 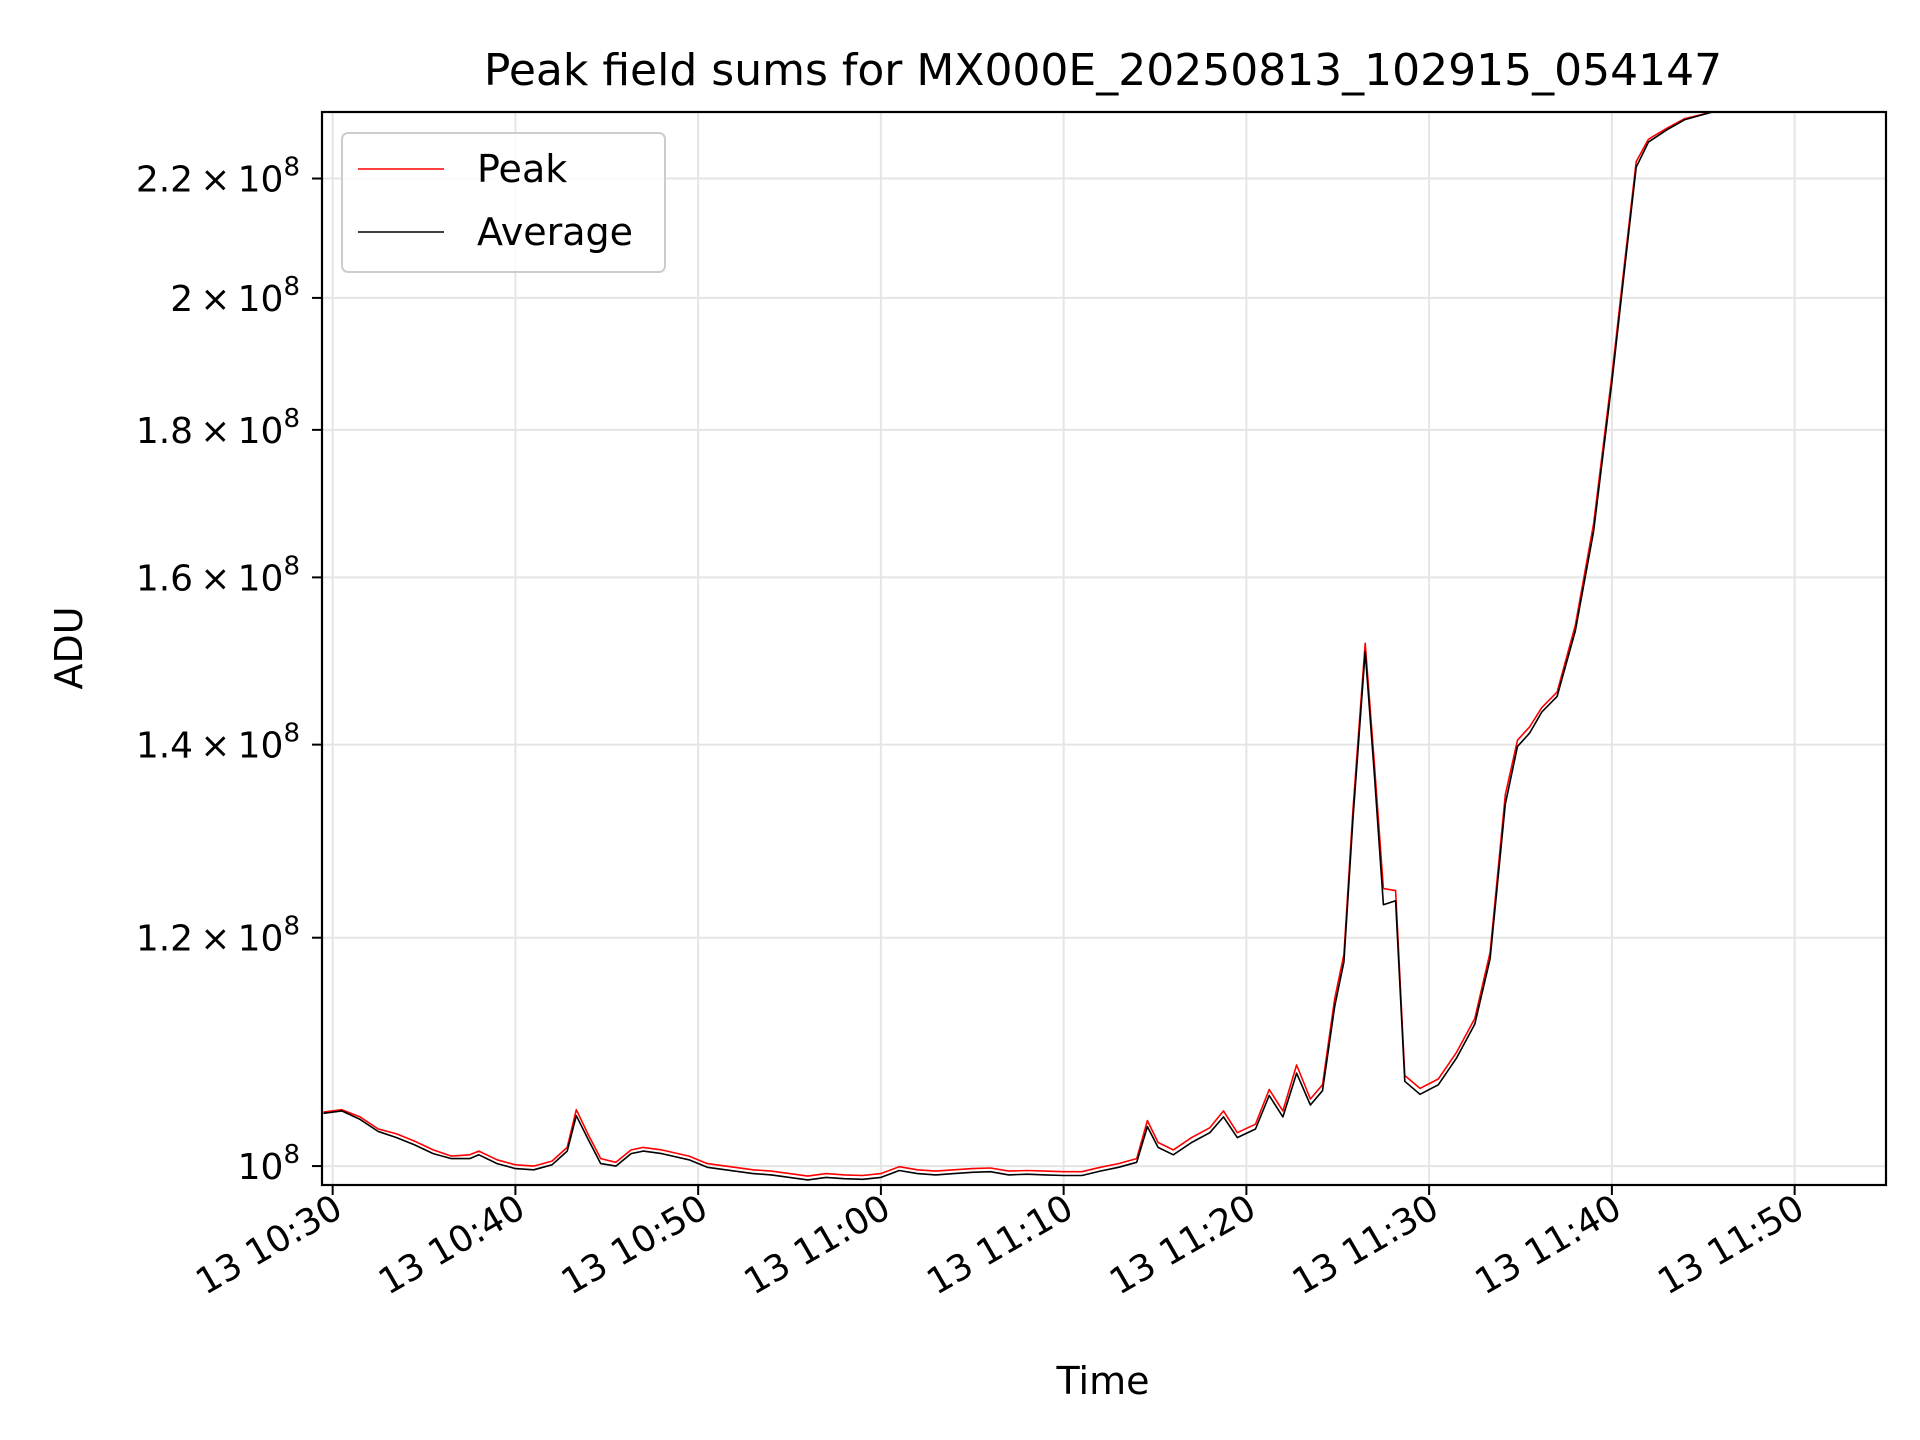 What do you see at coordinates (181, 299) in the screenshot?
I see `y-tick-mantissa: 2` at bounding box center [181, 299].